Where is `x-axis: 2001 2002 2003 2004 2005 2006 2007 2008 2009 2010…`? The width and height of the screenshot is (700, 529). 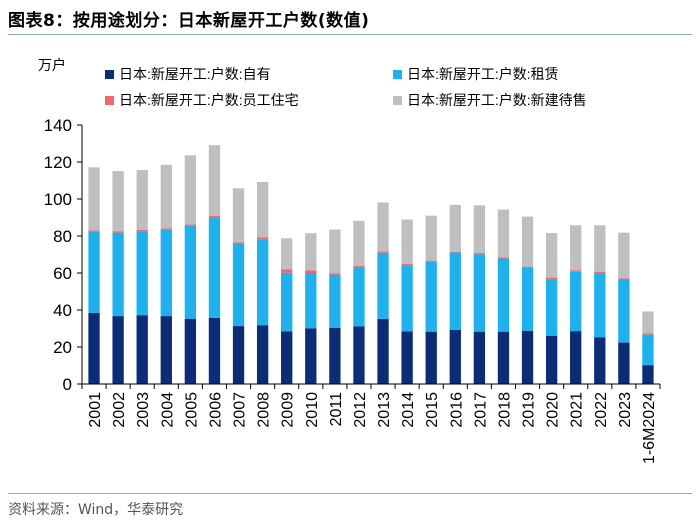
x-axis: 2001 2002 2003 2004 2005 2006 2007 2008 2009 2010… is located at coordinates (371, 423).